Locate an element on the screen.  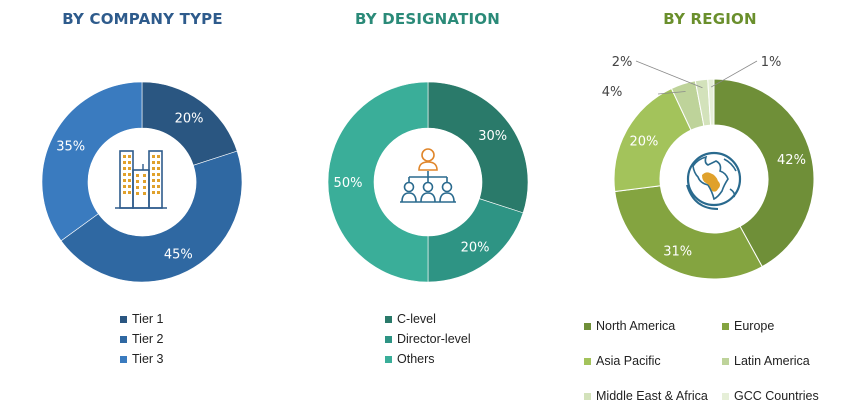
legend-label: Tier 1 is located at coordinates (148, 319).